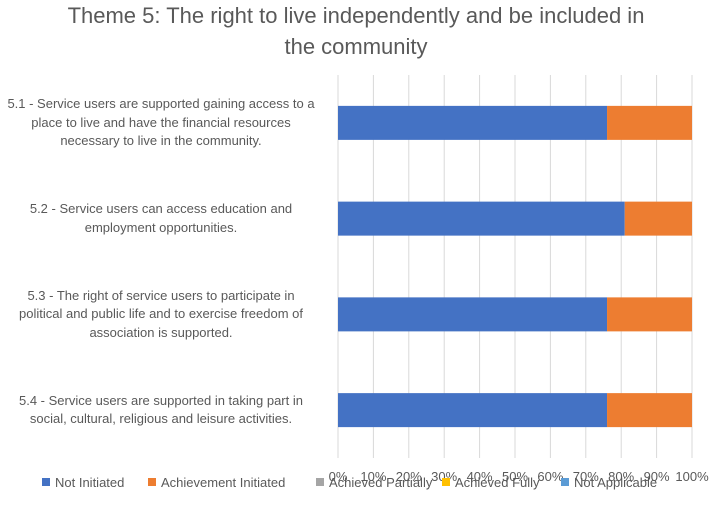 Image resolution: width=712 pixels, height=518 pixels. Describe the element at coordinates (692, 476) in the screenshot. I see `x-tick-label: 100%` at that location.